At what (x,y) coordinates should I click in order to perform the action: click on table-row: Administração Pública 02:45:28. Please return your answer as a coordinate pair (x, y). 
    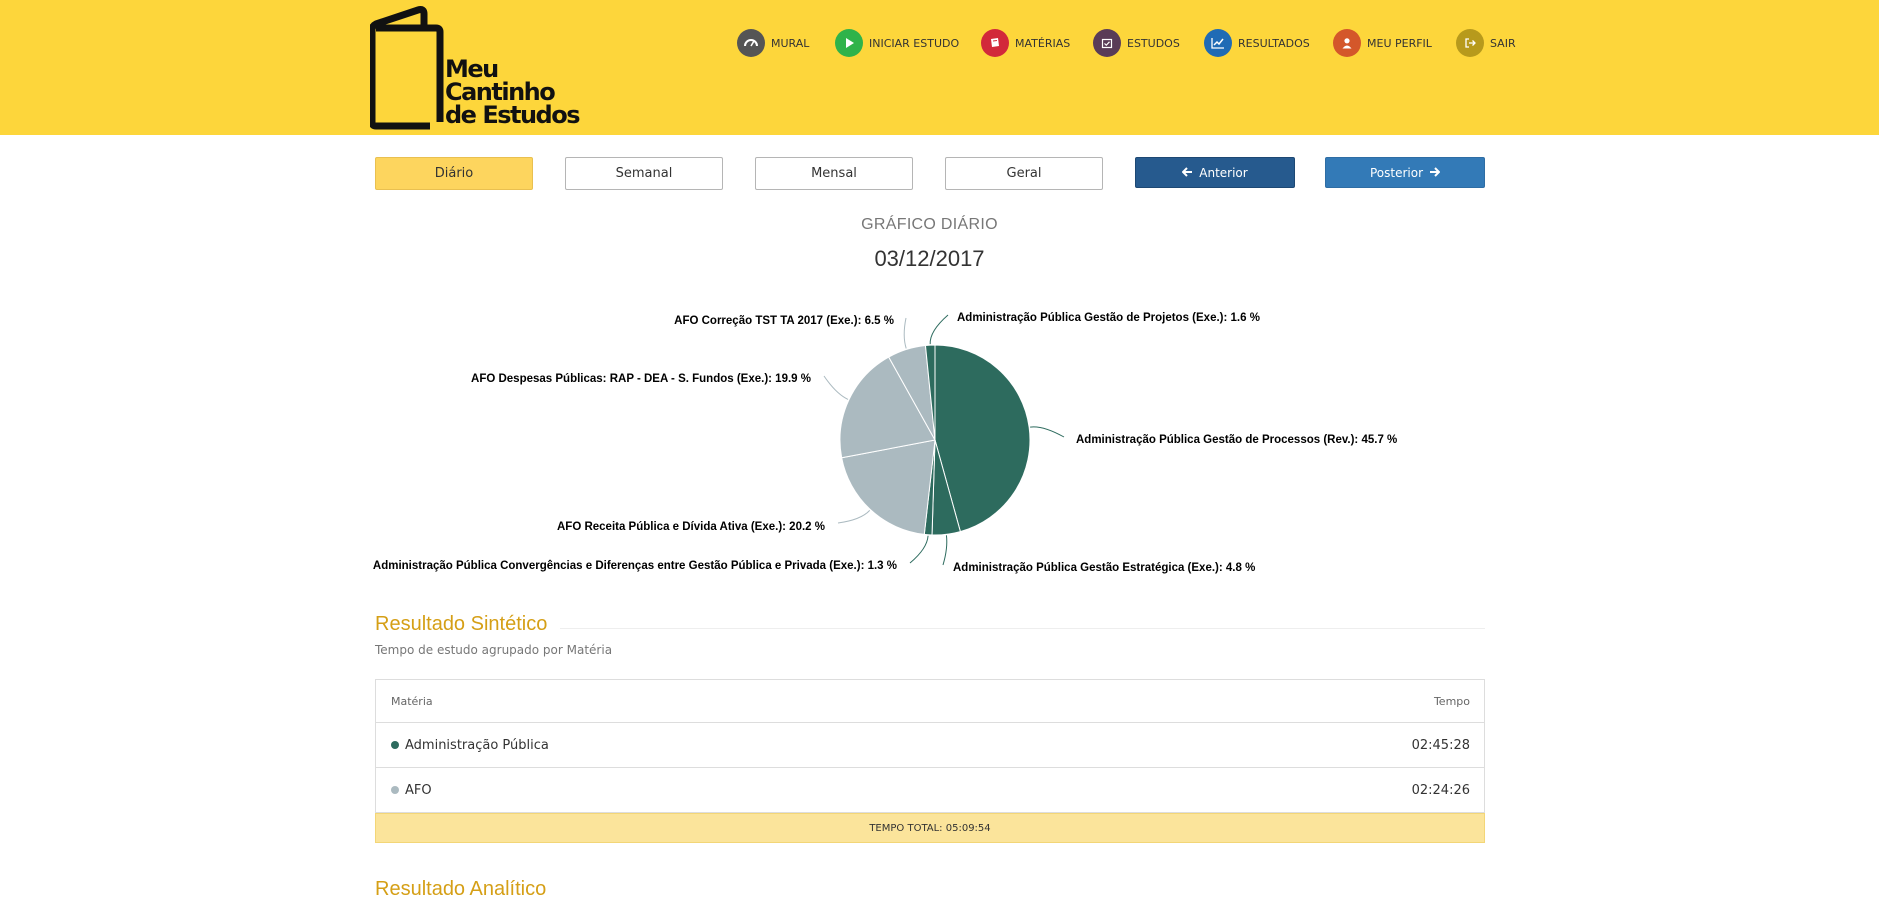
    Looking at the image, I should click on (930, 745).